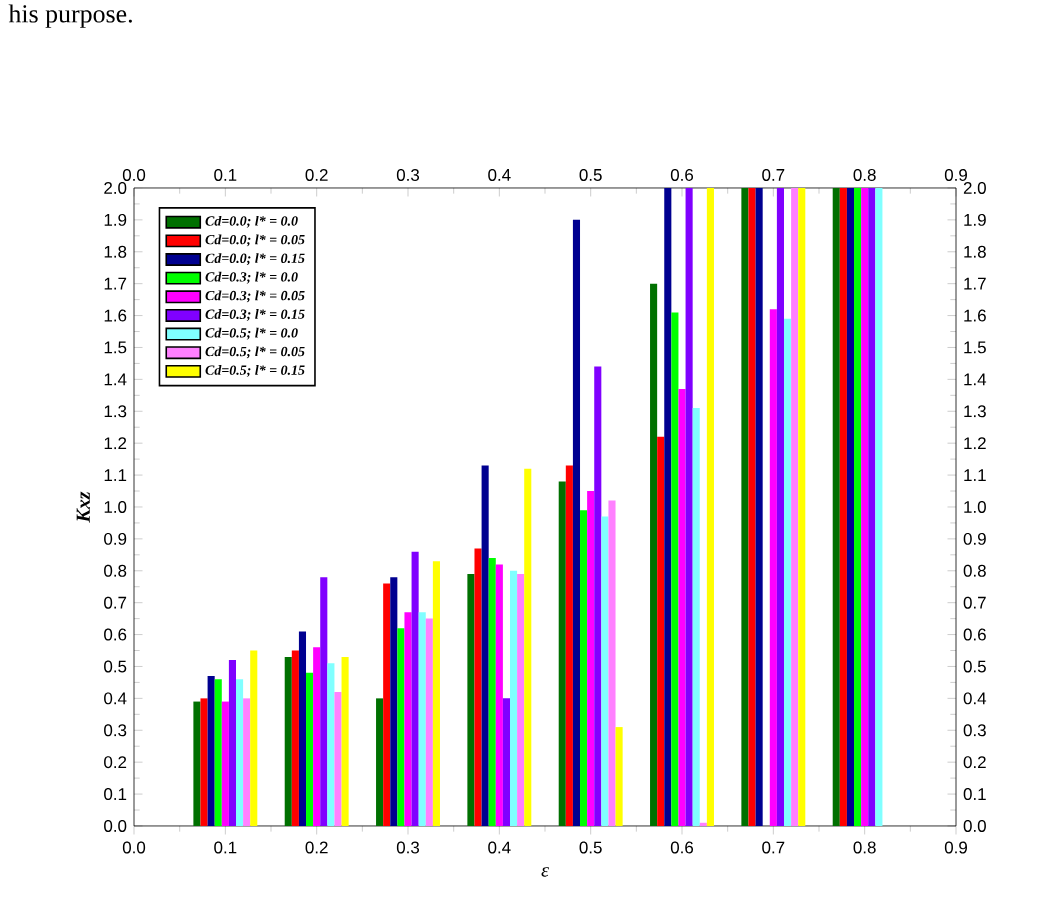  I want to click on y2-tick-label: 0.5, so click(974, 666).